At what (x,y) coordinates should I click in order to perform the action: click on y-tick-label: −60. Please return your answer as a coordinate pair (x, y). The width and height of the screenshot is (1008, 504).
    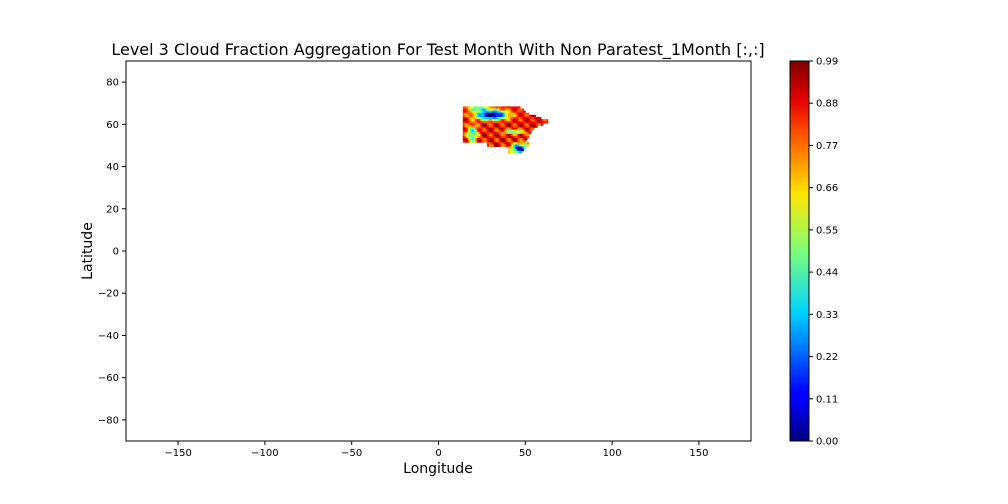
    Looking at the image, I should click on (108, 378).